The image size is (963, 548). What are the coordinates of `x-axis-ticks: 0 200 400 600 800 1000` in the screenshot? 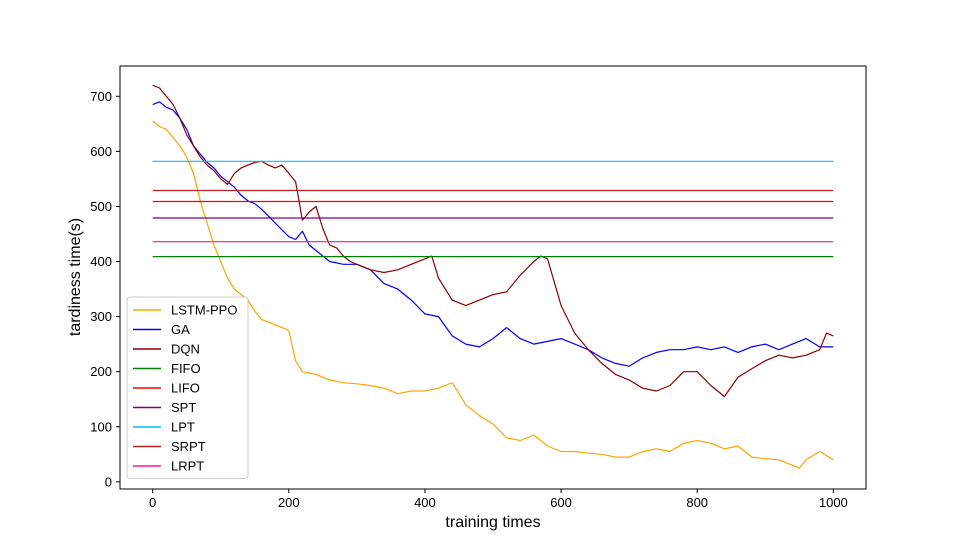 It's located at (498, 499).